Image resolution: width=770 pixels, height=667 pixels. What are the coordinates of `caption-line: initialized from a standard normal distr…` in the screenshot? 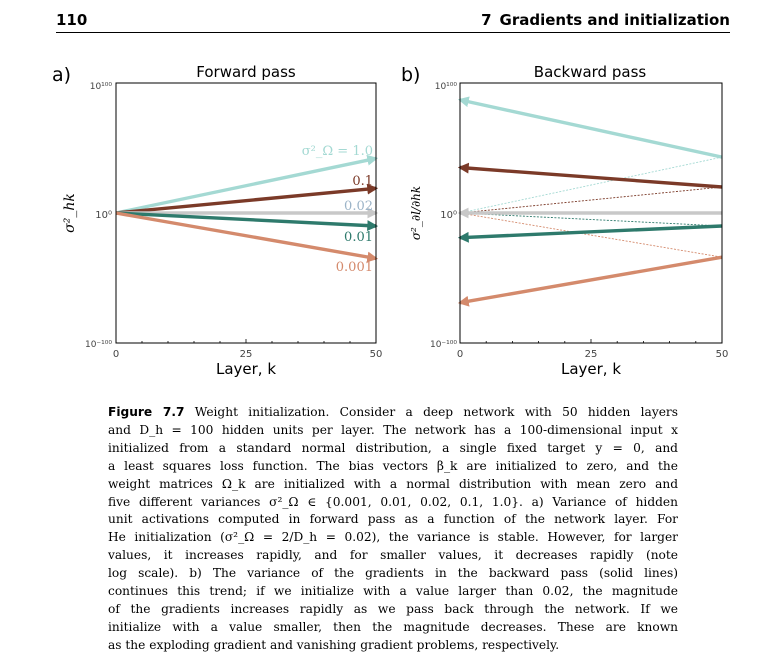 It's located at (393, 447).